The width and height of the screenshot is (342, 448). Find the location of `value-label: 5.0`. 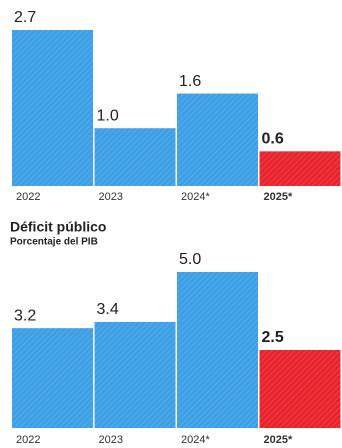

value-label: 5.0 is located at coordinates (190, 259).